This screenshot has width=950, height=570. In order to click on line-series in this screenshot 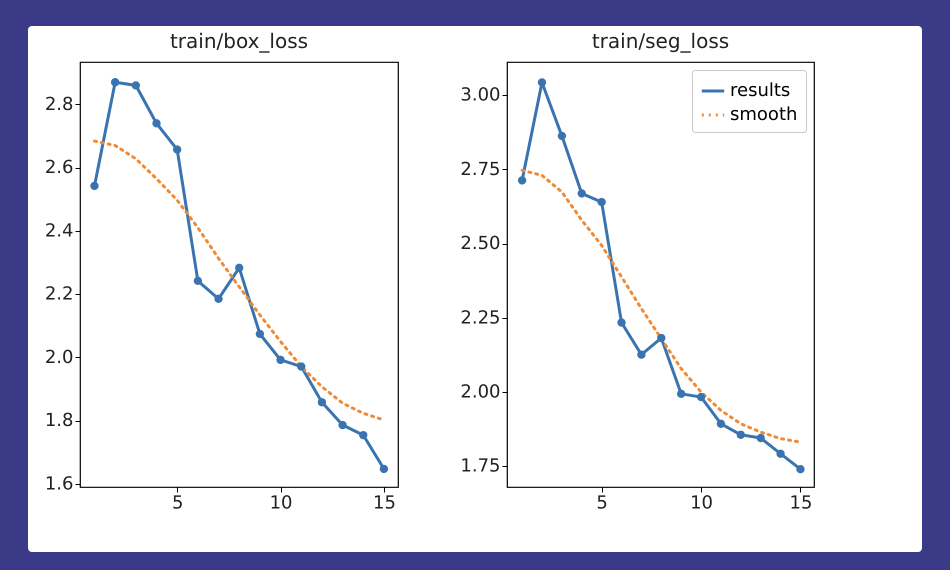, I will do `click(661, 306)`.